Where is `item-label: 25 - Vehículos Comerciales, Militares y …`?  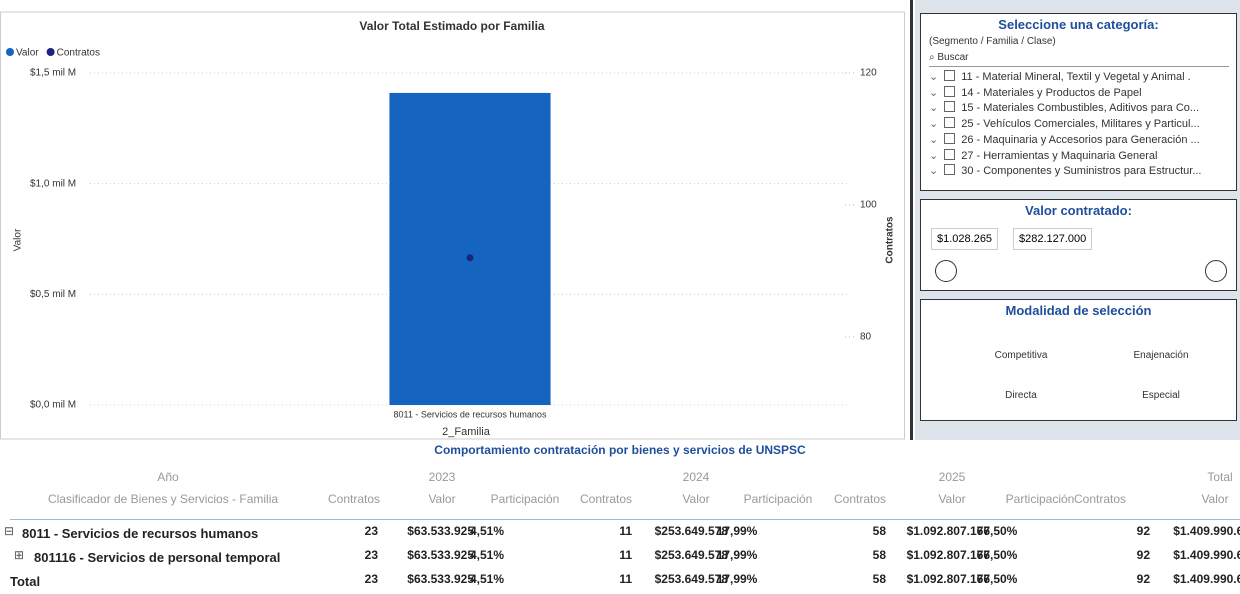
item-label: 25 - Vehículos Comerciales, Militares y … is located at coordinates (1080, 124).